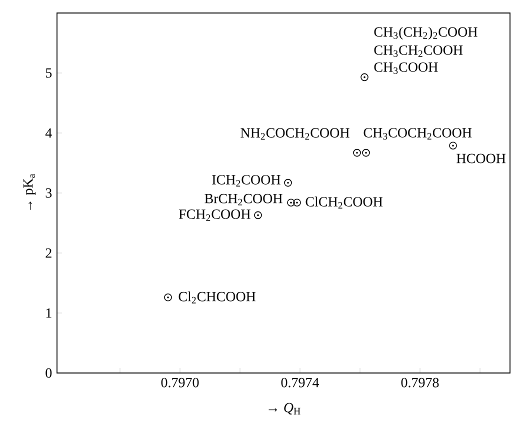 The width and height of the screenshot is (525, 431). I want to click on y-tick-label: 4, so click(48, 133).